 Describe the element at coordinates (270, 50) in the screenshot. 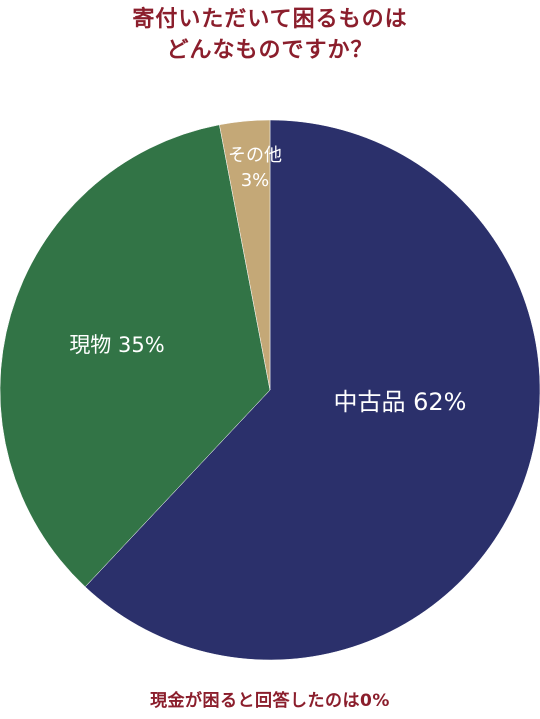

I see `chart-title-line-2: どんなものですか？` at that location.